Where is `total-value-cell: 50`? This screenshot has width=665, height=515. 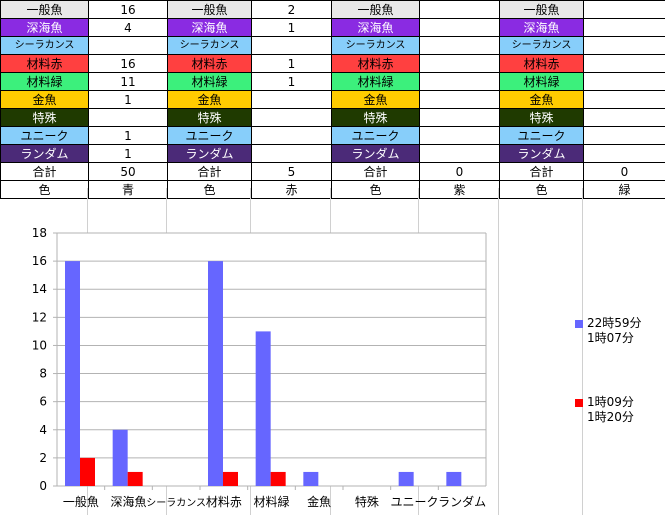 total-value-cell: 50 is located at coordinates (128, 171).